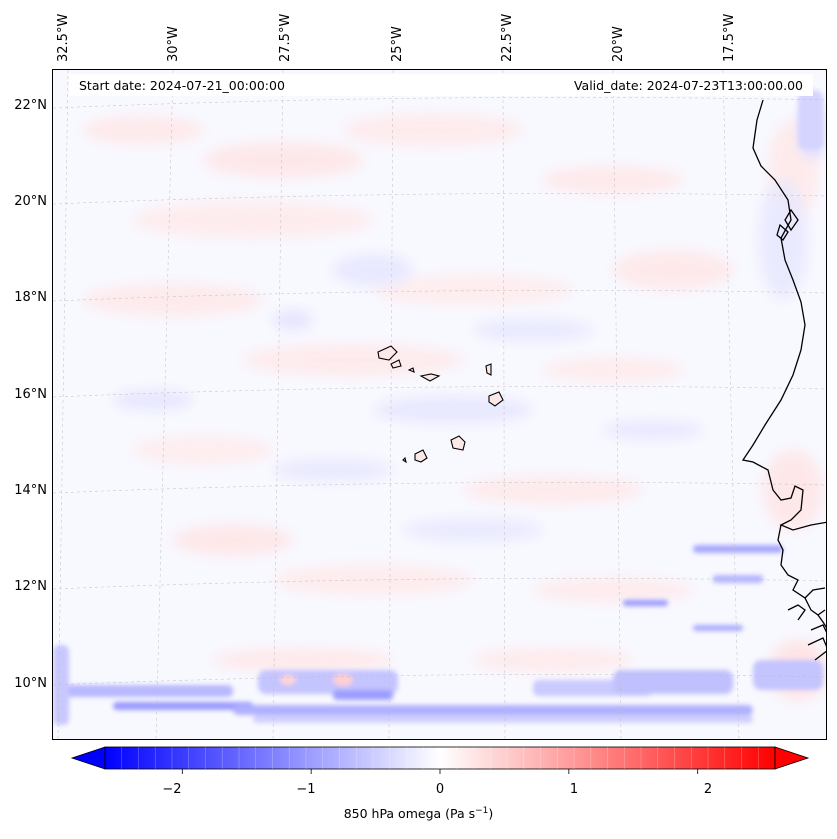  Describe the element at coordinates (173, 44) in the screenshot. I see `lon-label-30w: 30°W` at that location.